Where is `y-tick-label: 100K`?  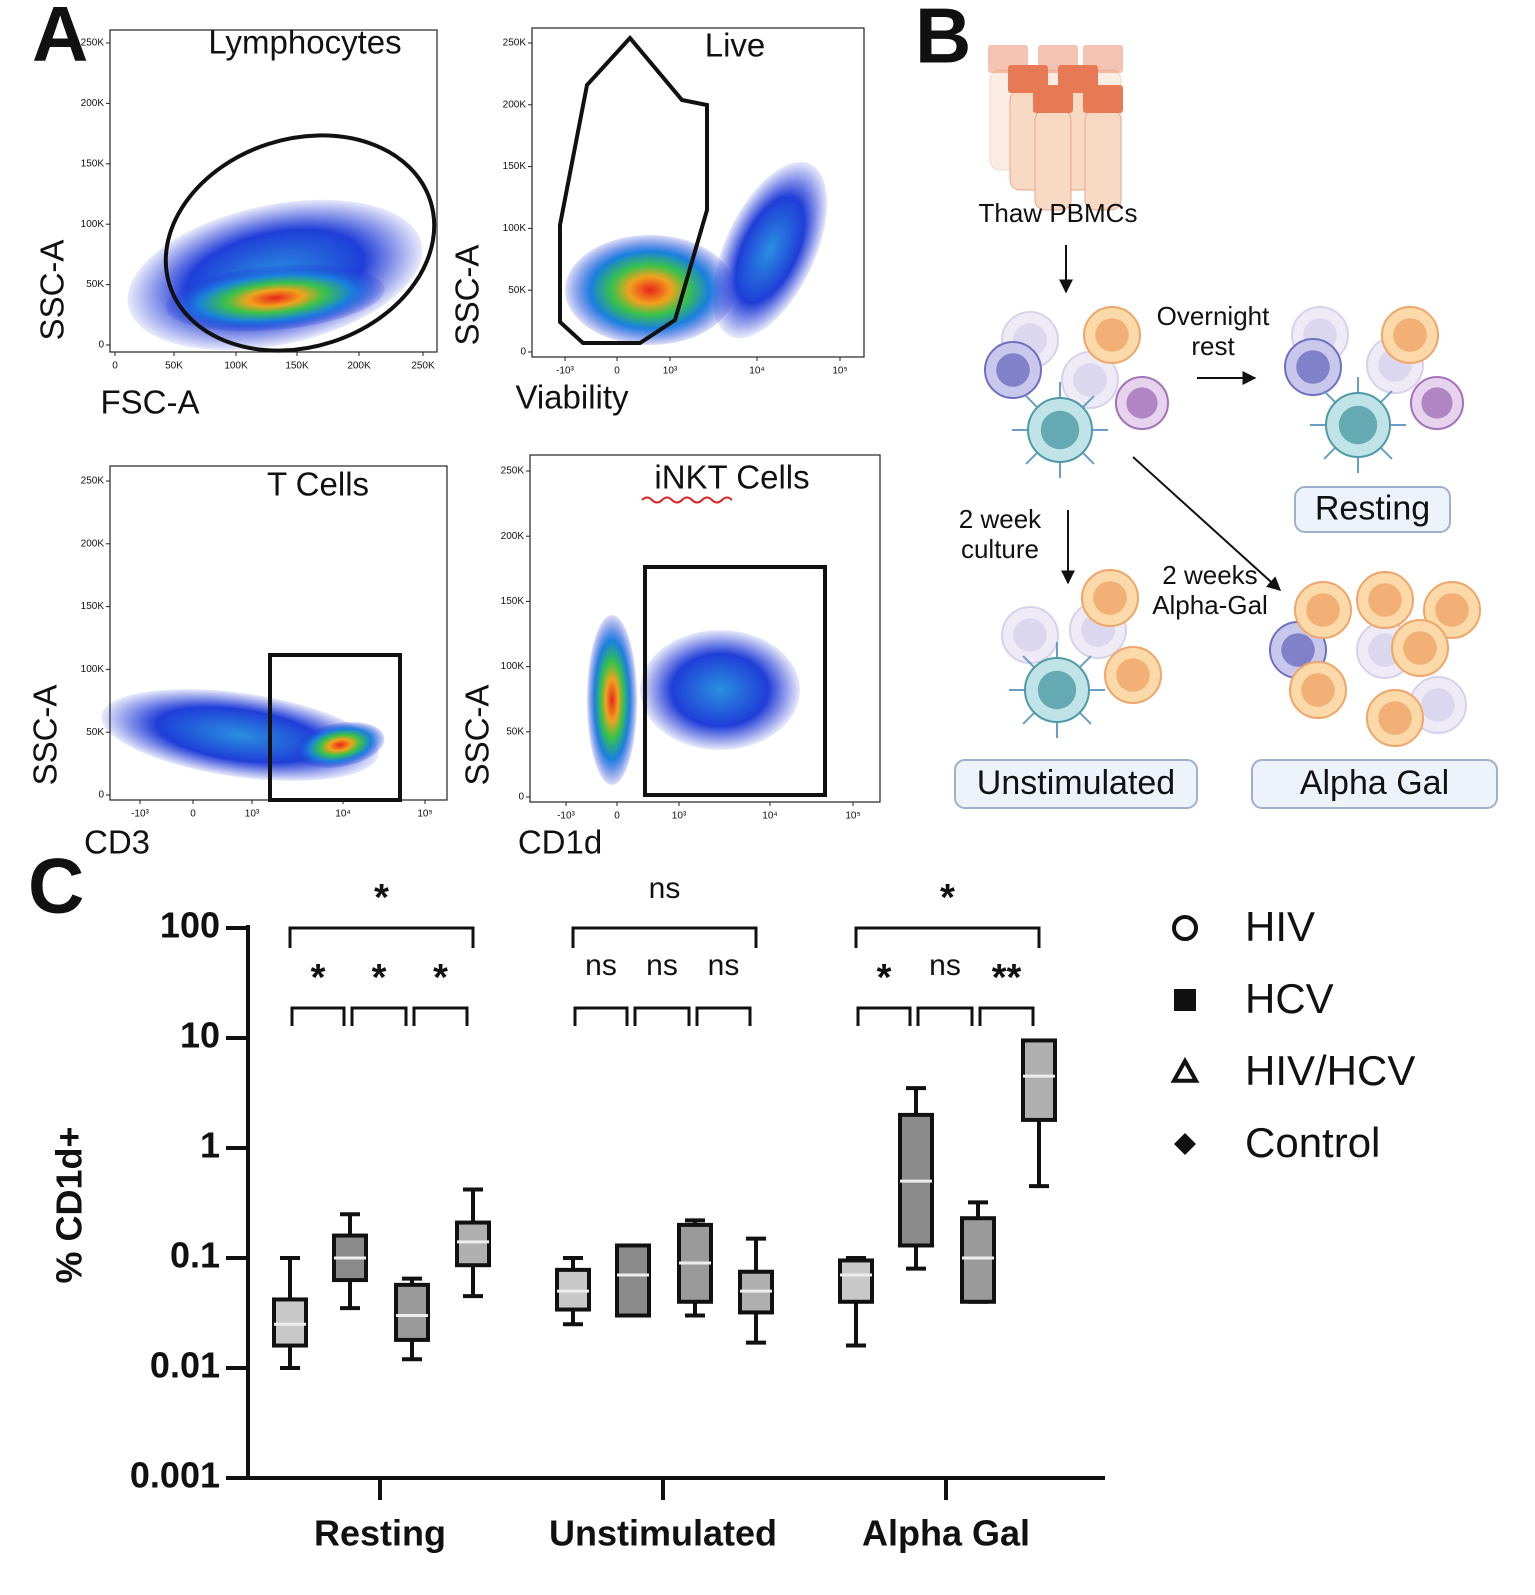
y-tick-label: 100K is located at coordinates (515, 228).